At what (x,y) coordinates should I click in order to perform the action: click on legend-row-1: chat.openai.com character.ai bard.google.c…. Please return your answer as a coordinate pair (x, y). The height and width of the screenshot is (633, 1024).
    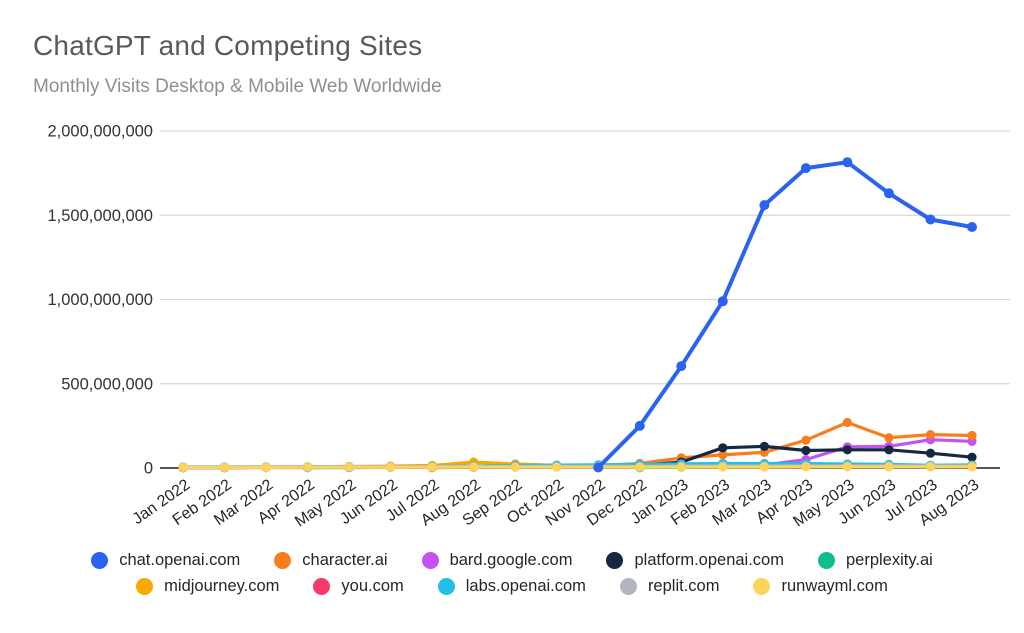
    Looking at the image, I should click on (512, 560).